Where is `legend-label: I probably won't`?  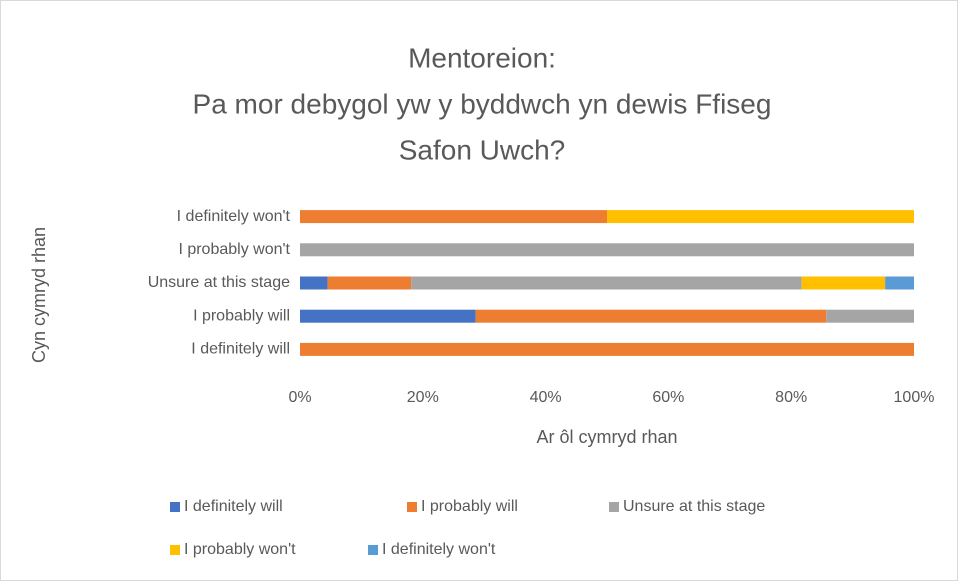 legend-label: I probably won't is located at coordinates (240, 549).